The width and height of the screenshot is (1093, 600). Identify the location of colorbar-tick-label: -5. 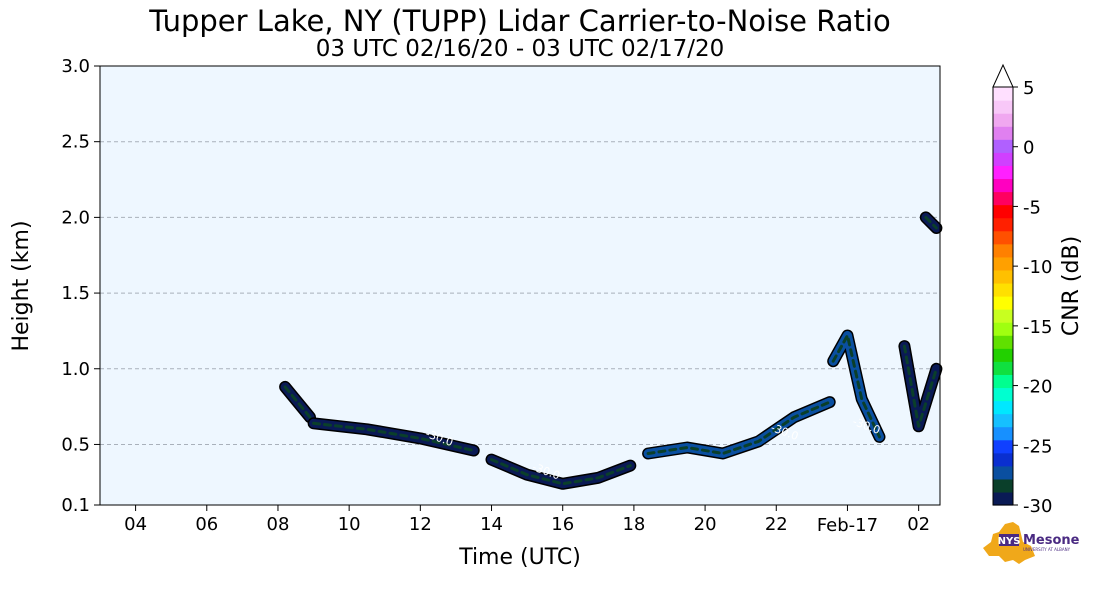
(1032, 207).